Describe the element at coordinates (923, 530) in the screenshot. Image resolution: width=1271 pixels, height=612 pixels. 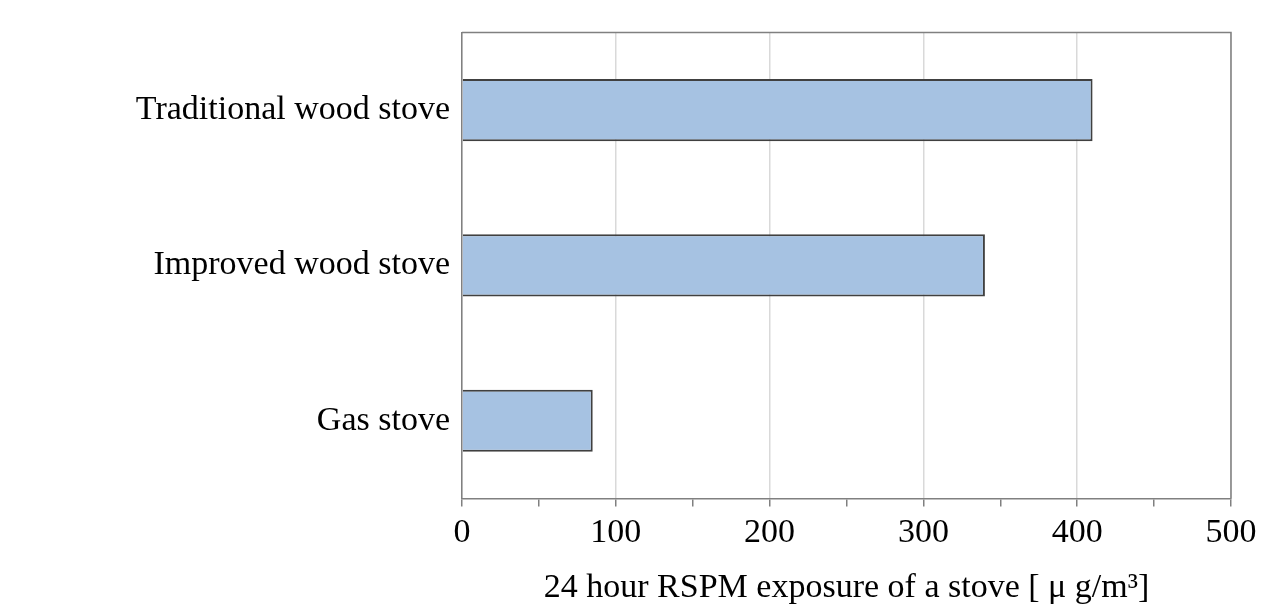
I see `x-tick-label: 300` at that location.